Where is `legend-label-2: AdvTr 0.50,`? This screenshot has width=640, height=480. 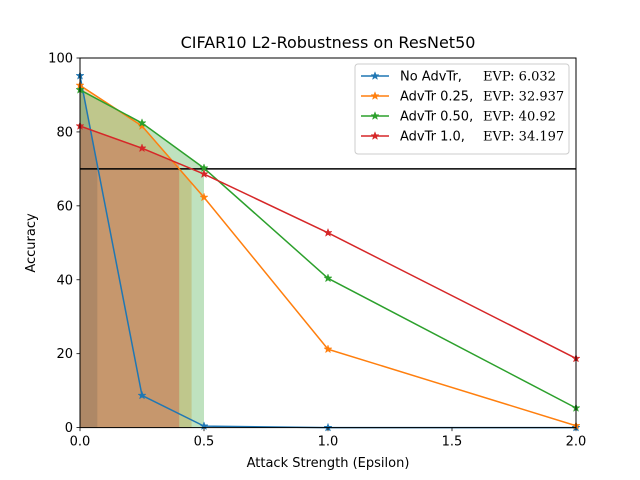 legend-label-2: AdvTr 0.50, is located at coordinates (436, 117).